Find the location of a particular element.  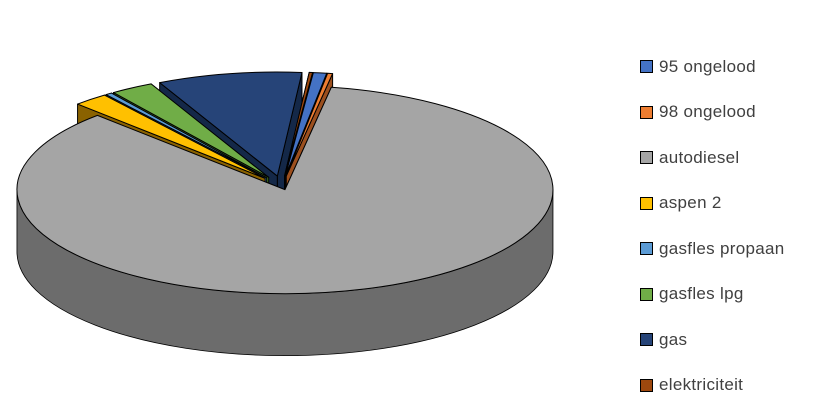

legend-item: gasfles lpg is located at coordinates (727, 295).